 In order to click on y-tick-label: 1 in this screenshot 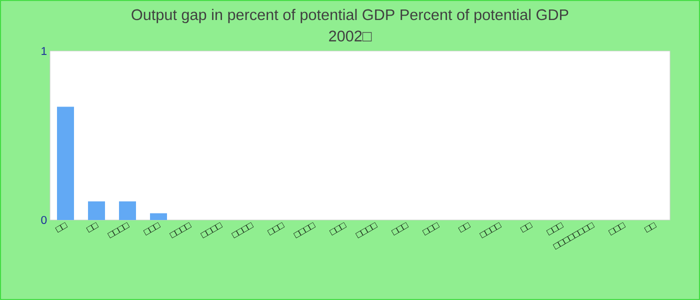, I will do `click(44, 51)`.